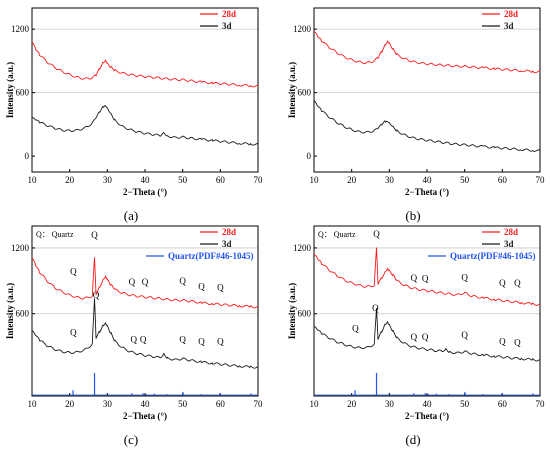  What do you see at coordinates (210, 256) in the screenshot?
I see `legend-label: Quartz(PDF#46-1045)` at bounding box center [210, 256].